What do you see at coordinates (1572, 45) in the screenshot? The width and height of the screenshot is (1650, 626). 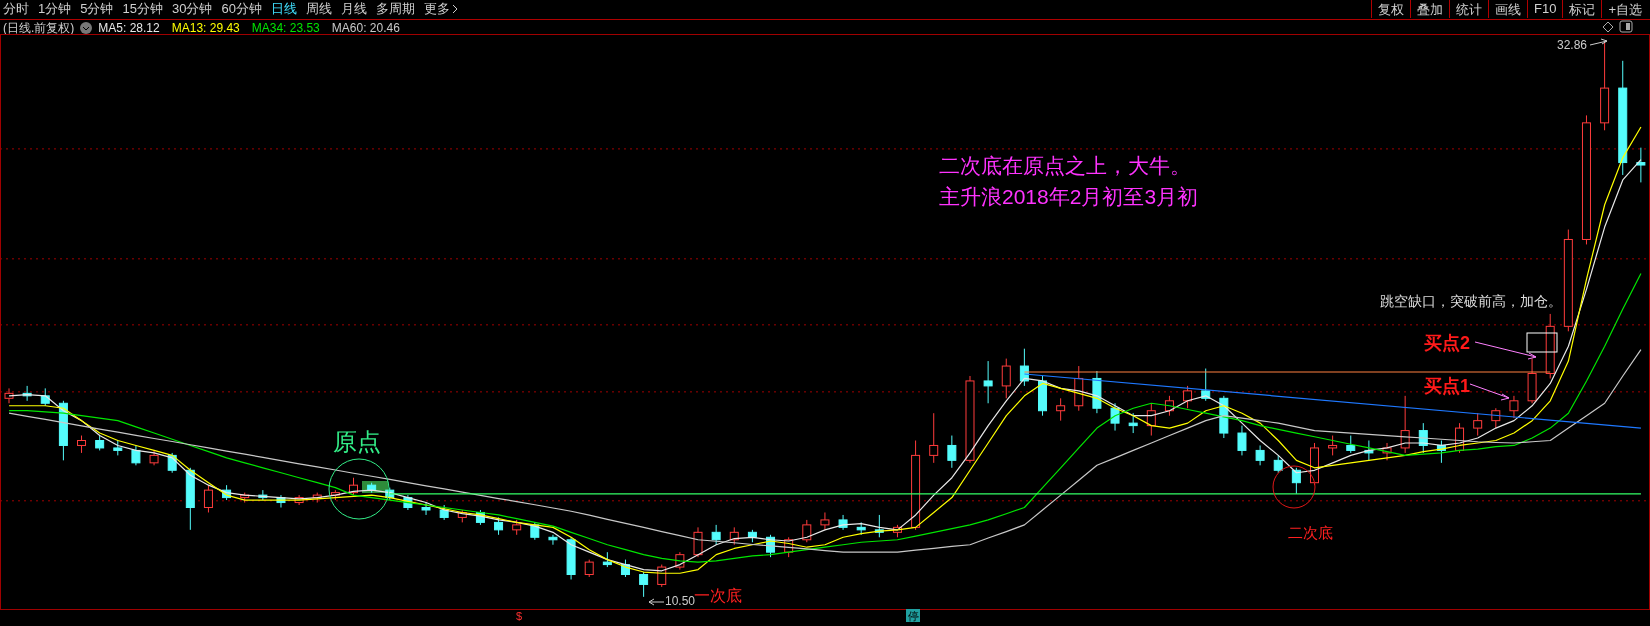 I see `annotation: 32.86` at bounding box center [1572, 45].